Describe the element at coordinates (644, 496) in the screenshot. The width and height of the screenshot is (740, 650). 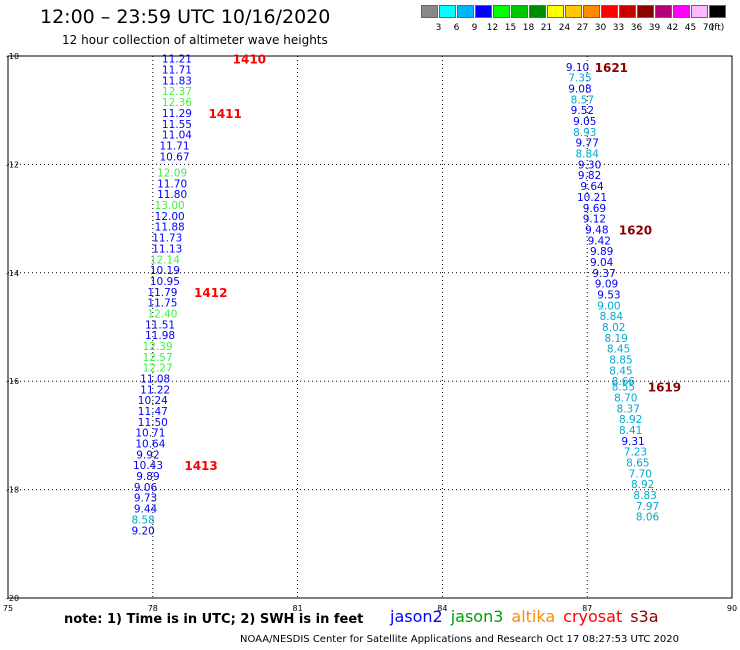
I see `swh-value: 8.83` at that location.